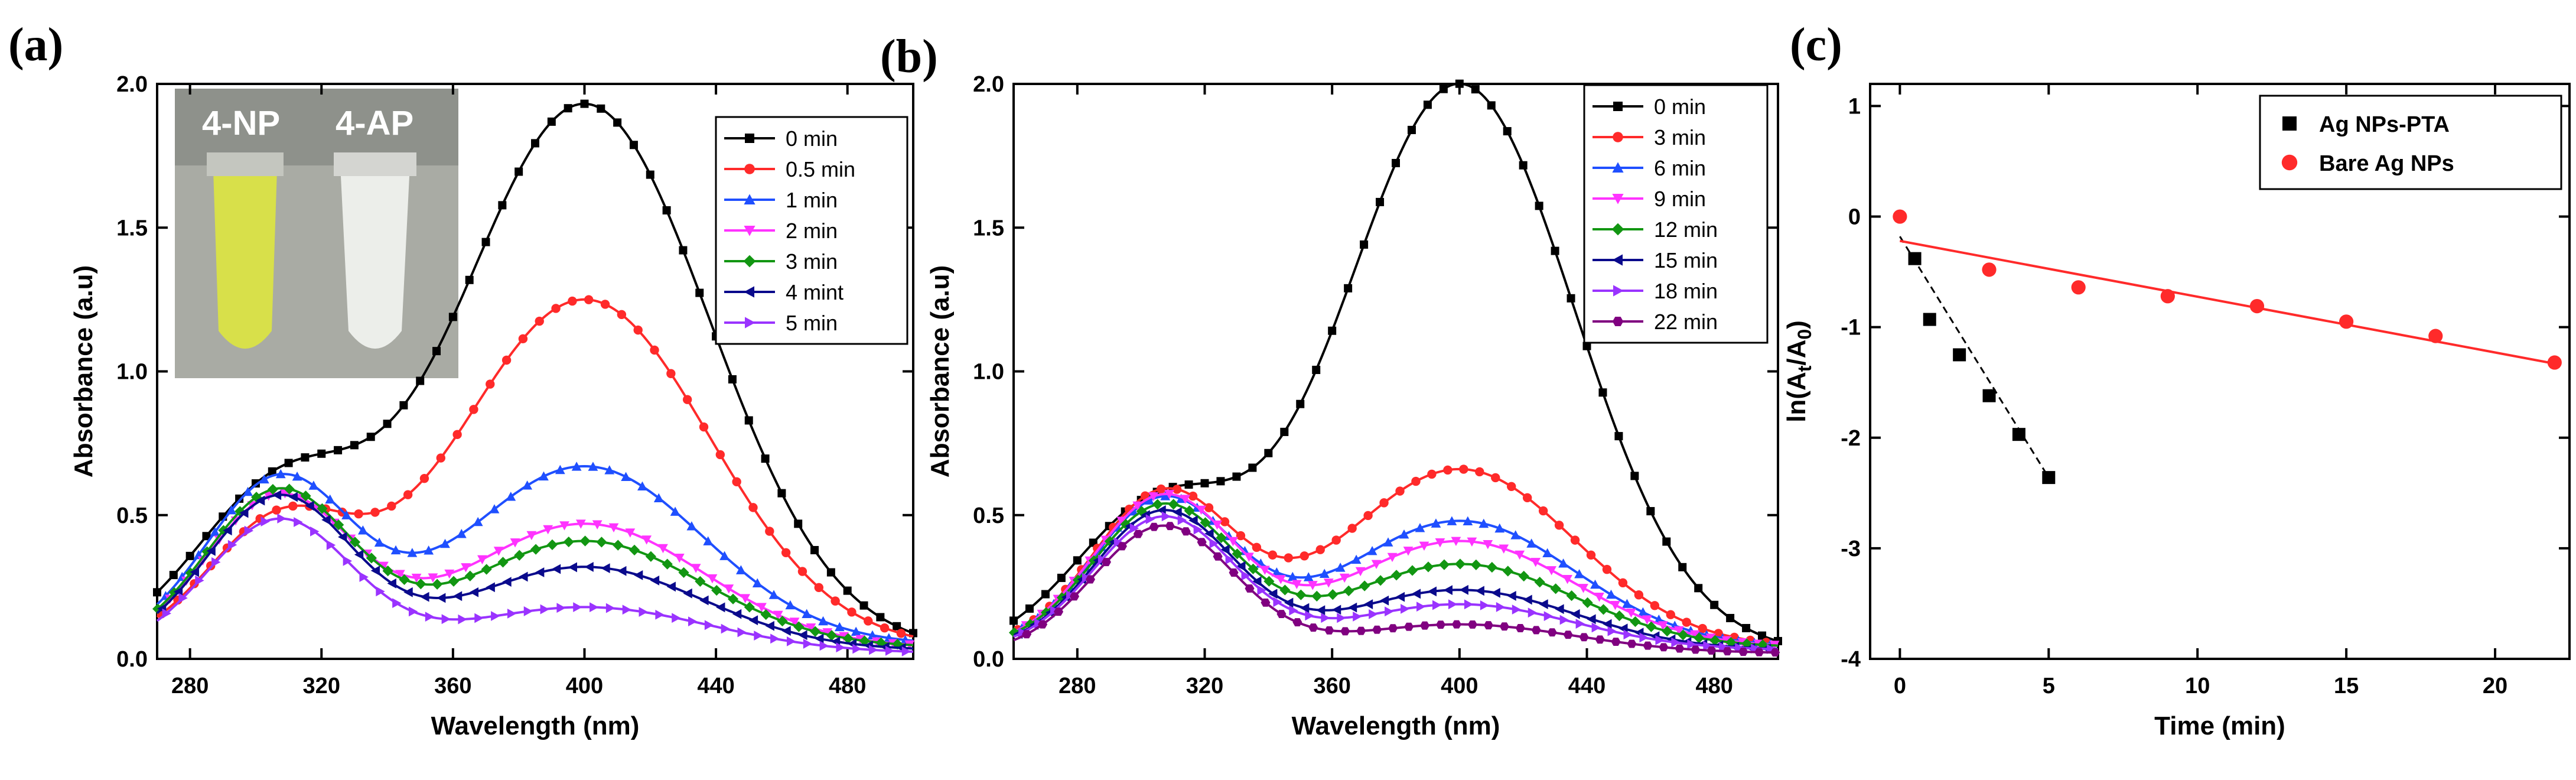 This screenshot has height=780, width=2576. Describe the element at coordinates (1851, 328) in the screenshot. I see `y-tick-label: -1` at that location.